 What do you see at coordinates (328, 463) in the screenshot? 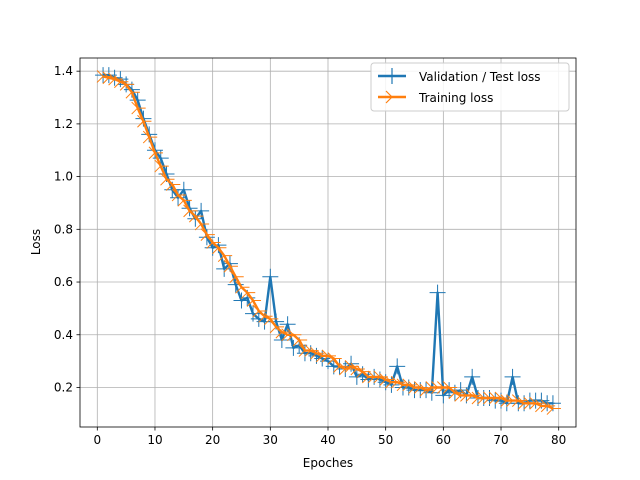
I see `x-axis-label: Epoches` at bounding box center [328, 463].